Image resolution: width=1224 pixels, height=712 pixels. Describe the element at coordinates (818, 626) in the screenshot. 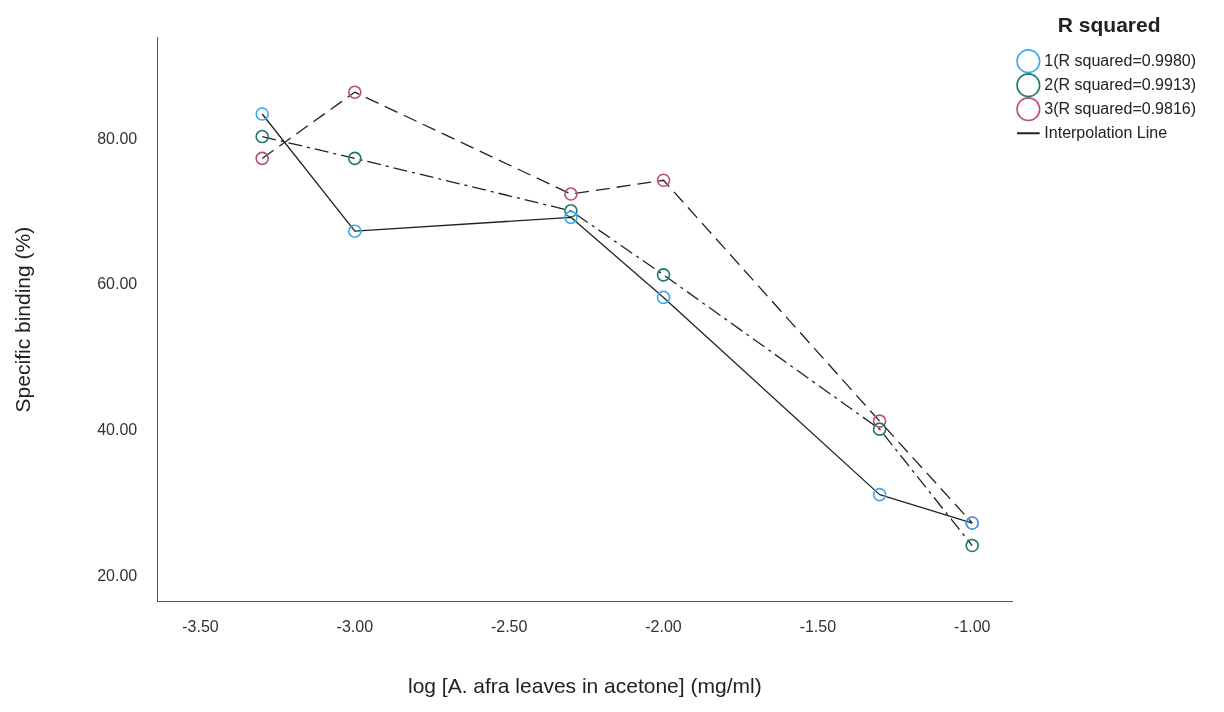

I see `x-tick-label: -1.50` at that location.